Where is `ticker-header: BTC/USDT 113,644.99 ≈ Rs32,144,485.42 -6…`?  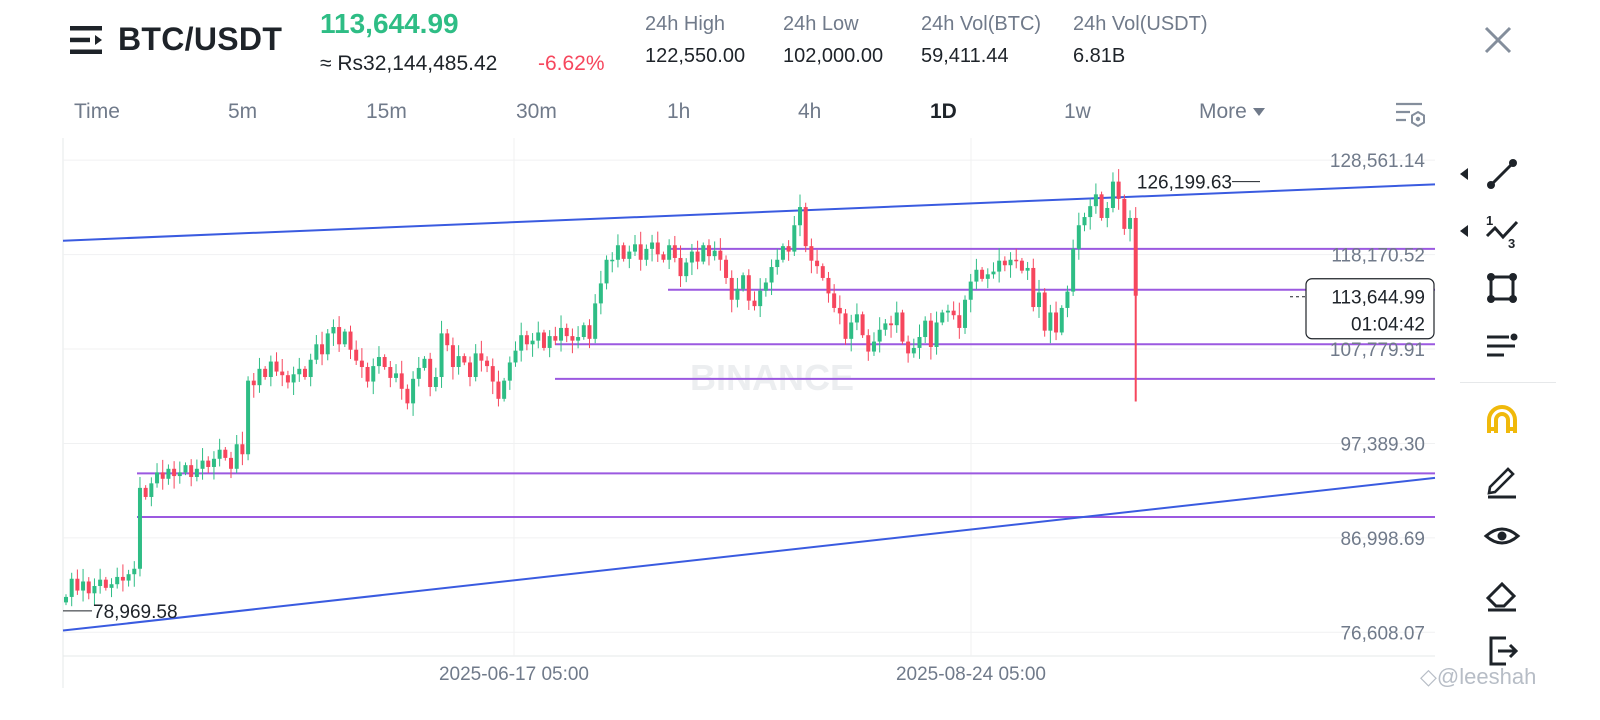
ticker-header: BTC/USDT 113,644.99 ≈ Rs32,144,485.42 -6… is located at coordinates (800, 45).